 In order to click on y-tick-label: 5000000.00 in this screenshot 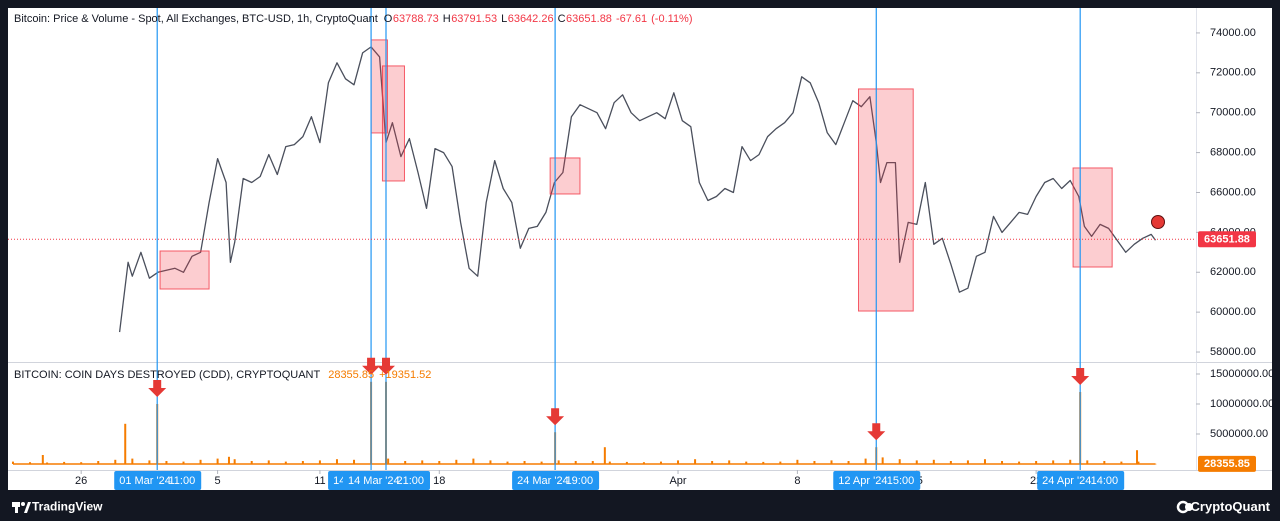, I will do `click(1239, 434)`.